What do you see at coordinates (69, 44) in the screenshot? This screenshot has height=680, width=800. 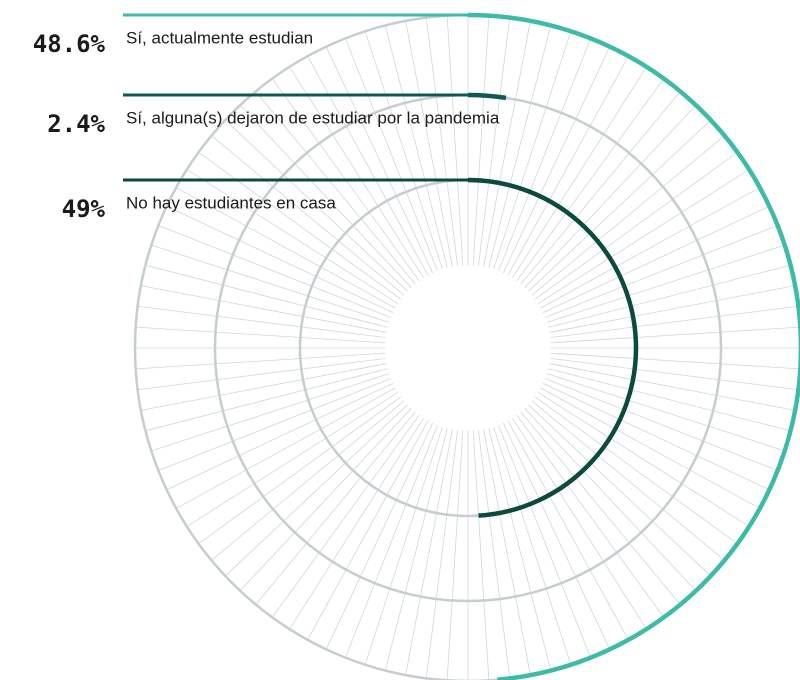 I see `value-label: 48.6%` at bounding box center [69, 44].